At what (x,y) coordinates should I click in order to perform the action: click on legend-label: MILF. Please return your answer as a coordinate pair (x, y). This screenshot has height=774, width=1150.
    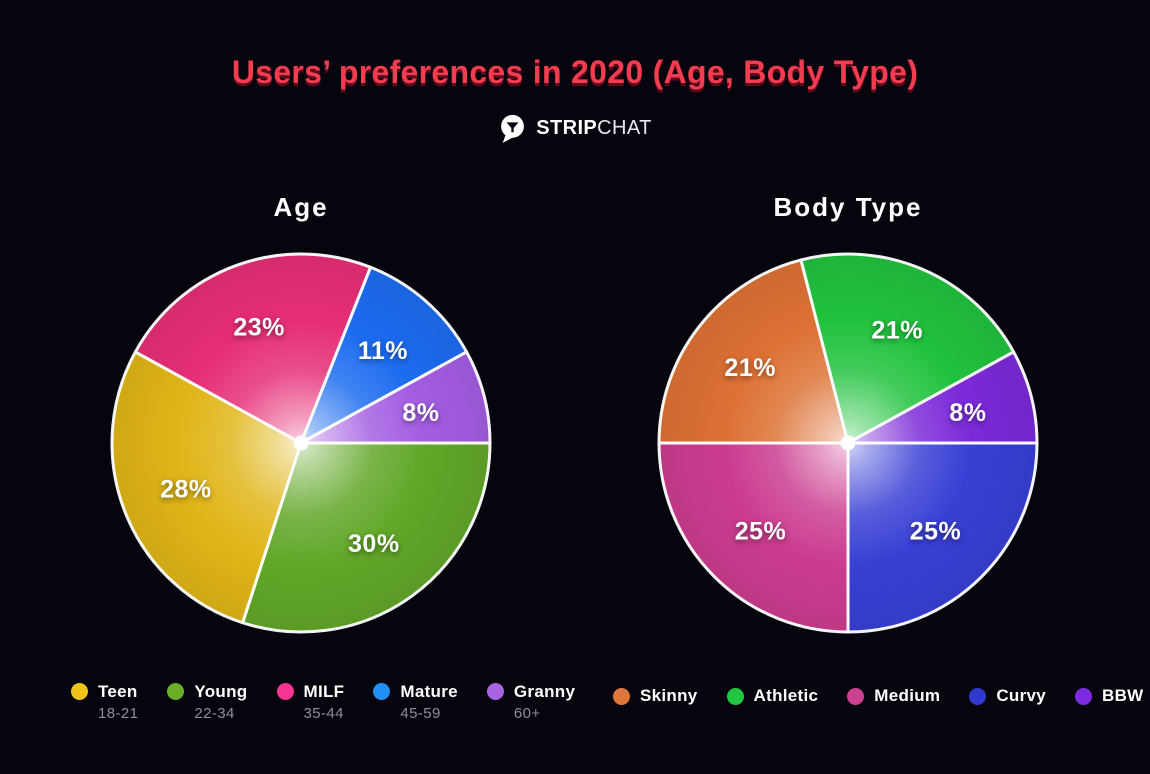
    Looking at the image, I should click on (324, 691).